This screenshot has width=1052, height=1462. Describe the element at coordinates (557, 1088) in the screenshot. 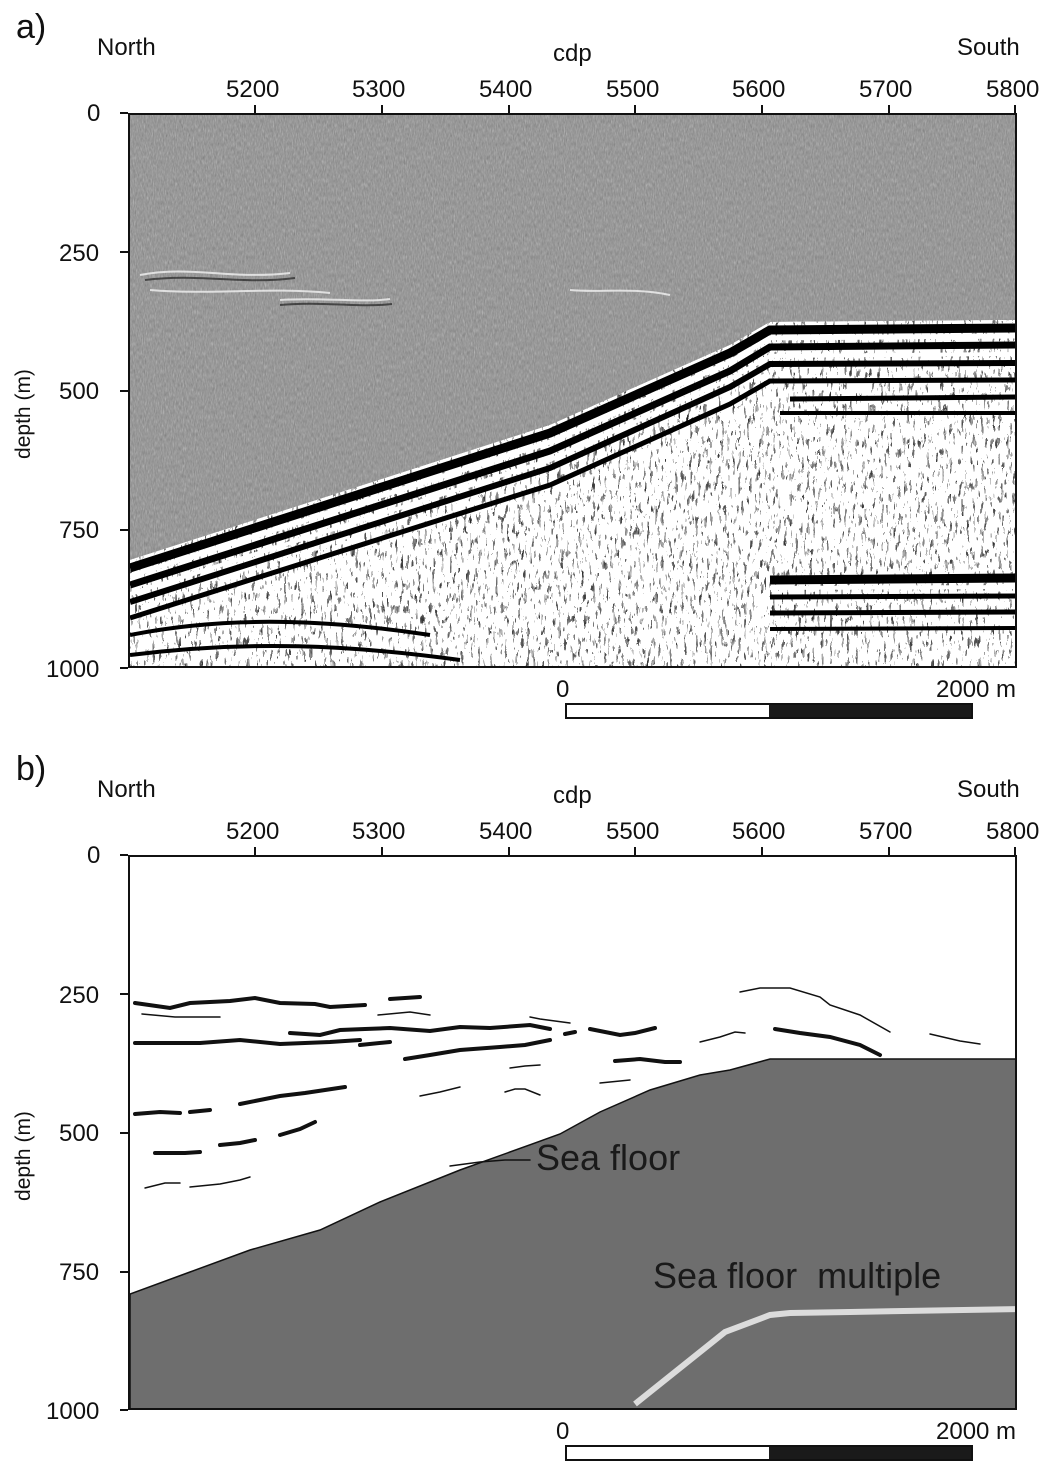

I see `reflector-lines` at that location.